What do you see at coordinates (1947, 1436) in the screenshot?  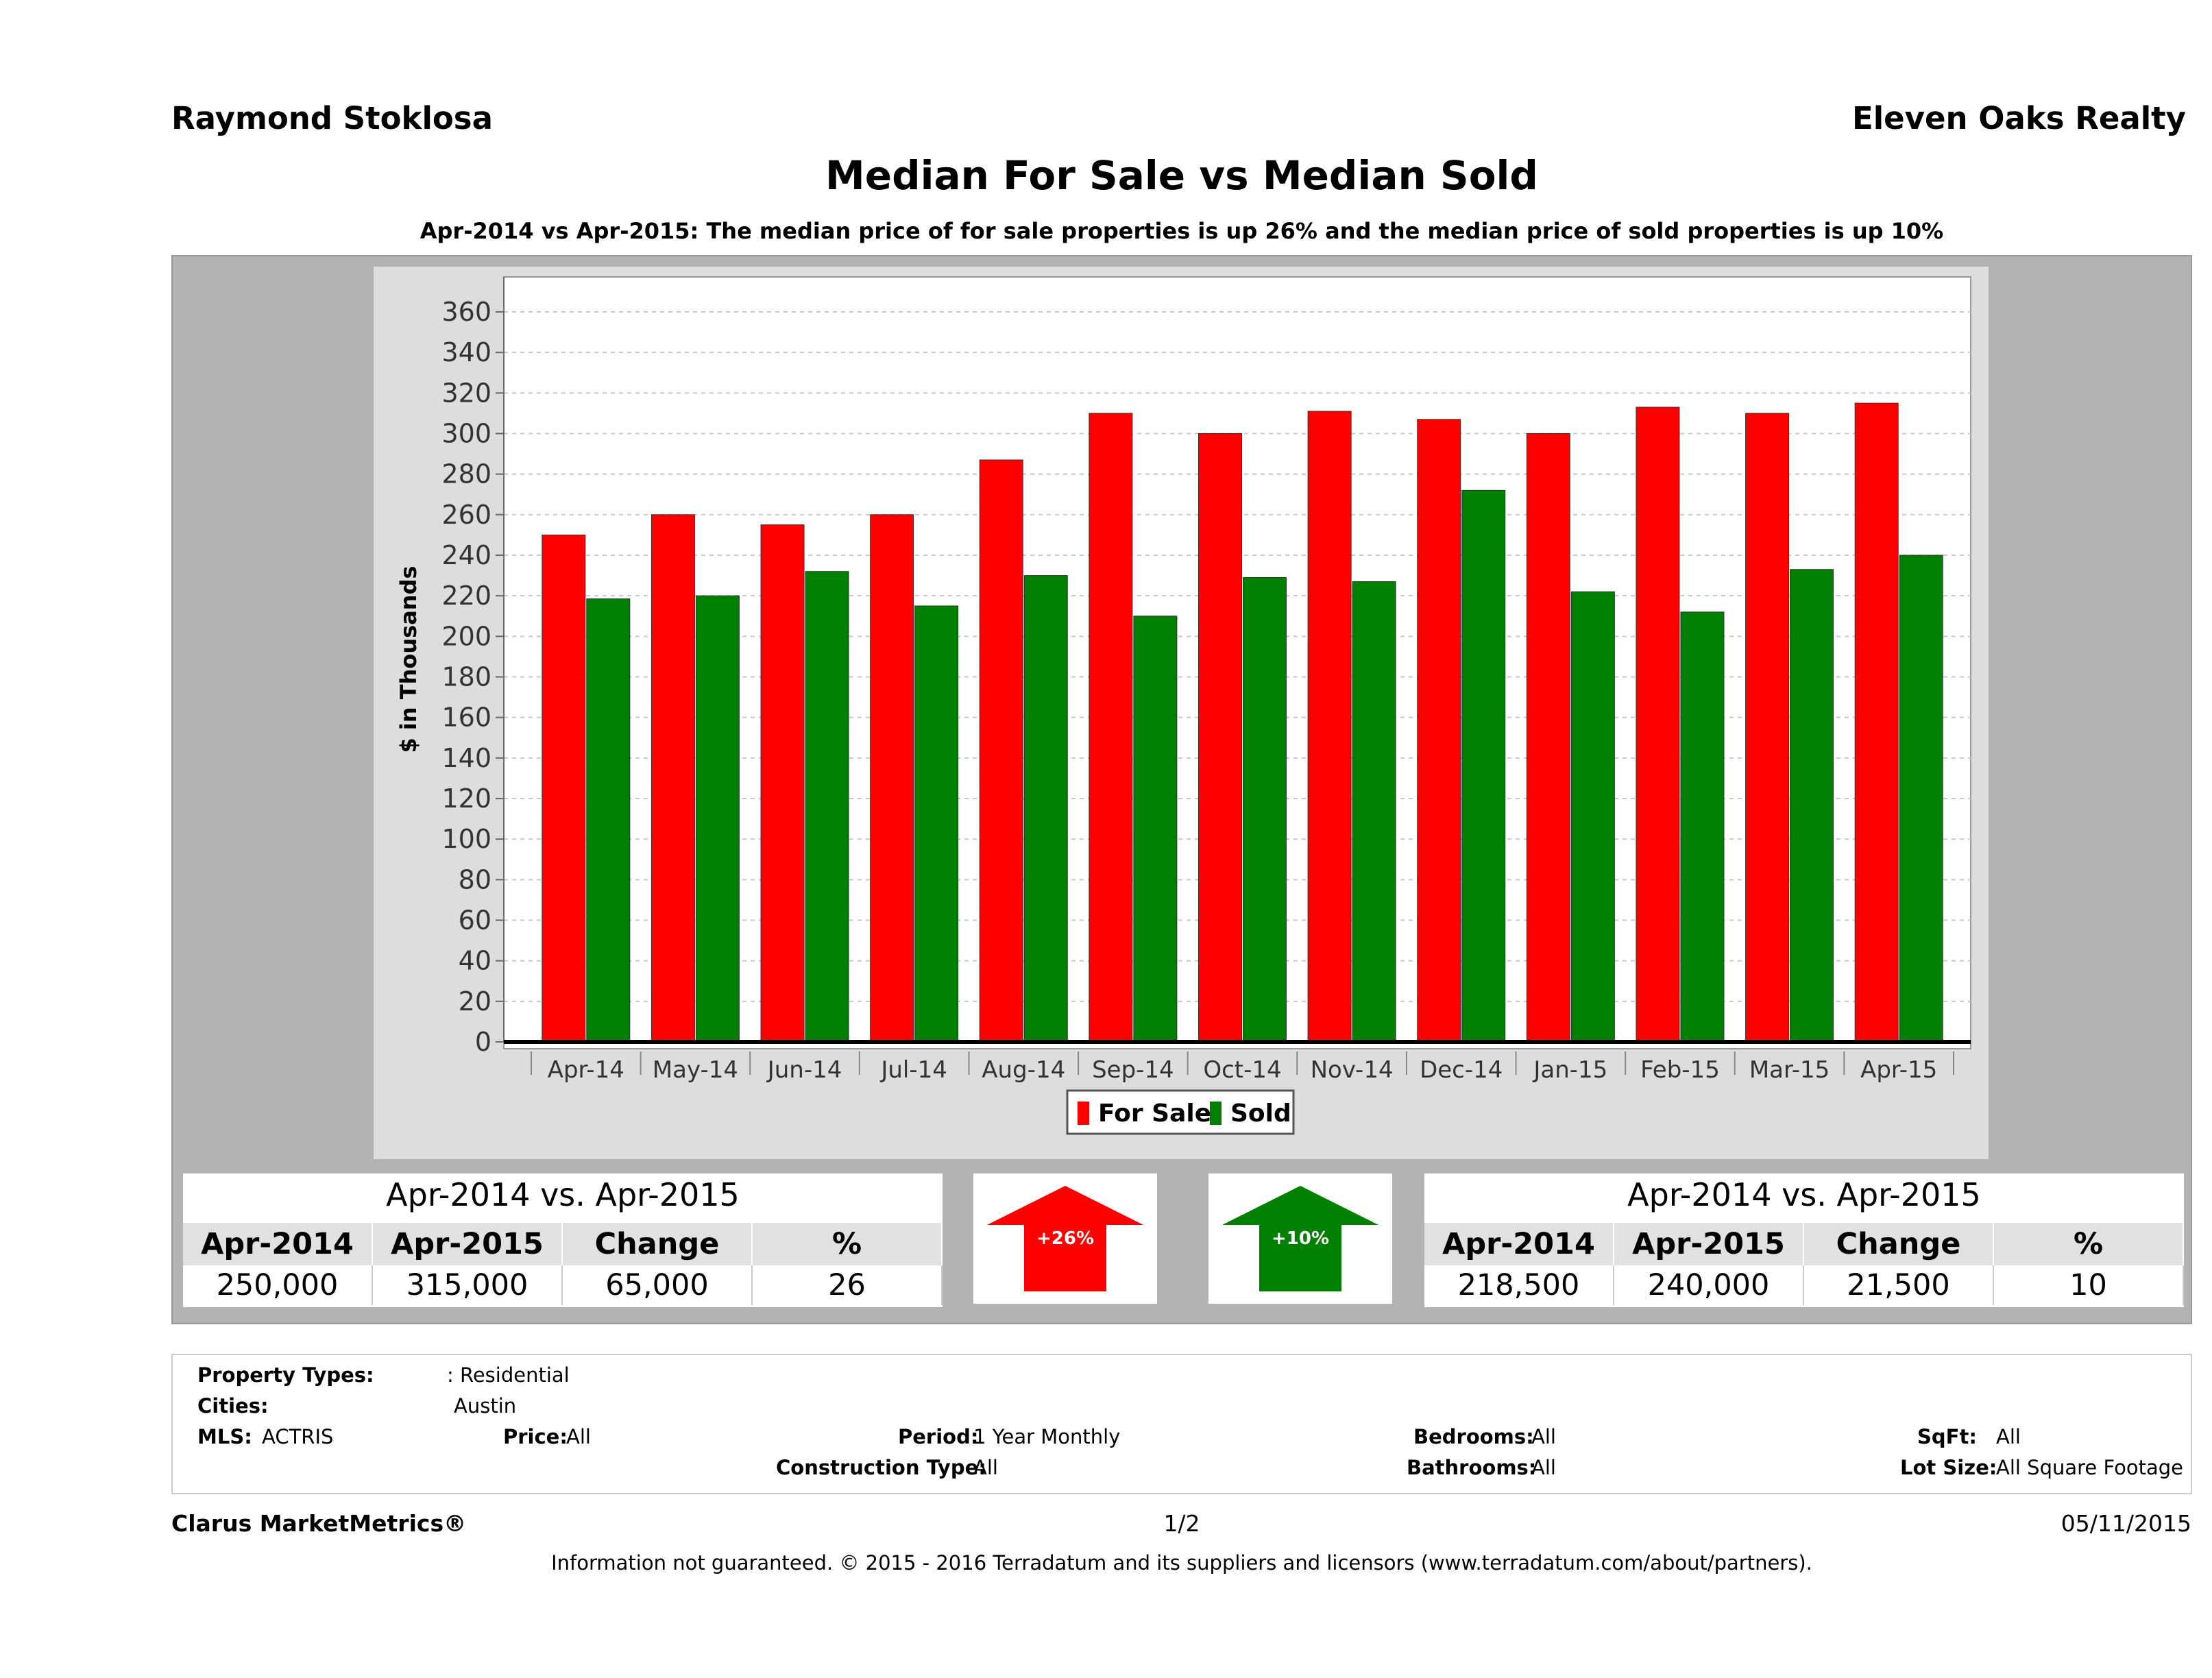 I see `sqft-label: SqFt:` at bounding box center [1947, 1436].